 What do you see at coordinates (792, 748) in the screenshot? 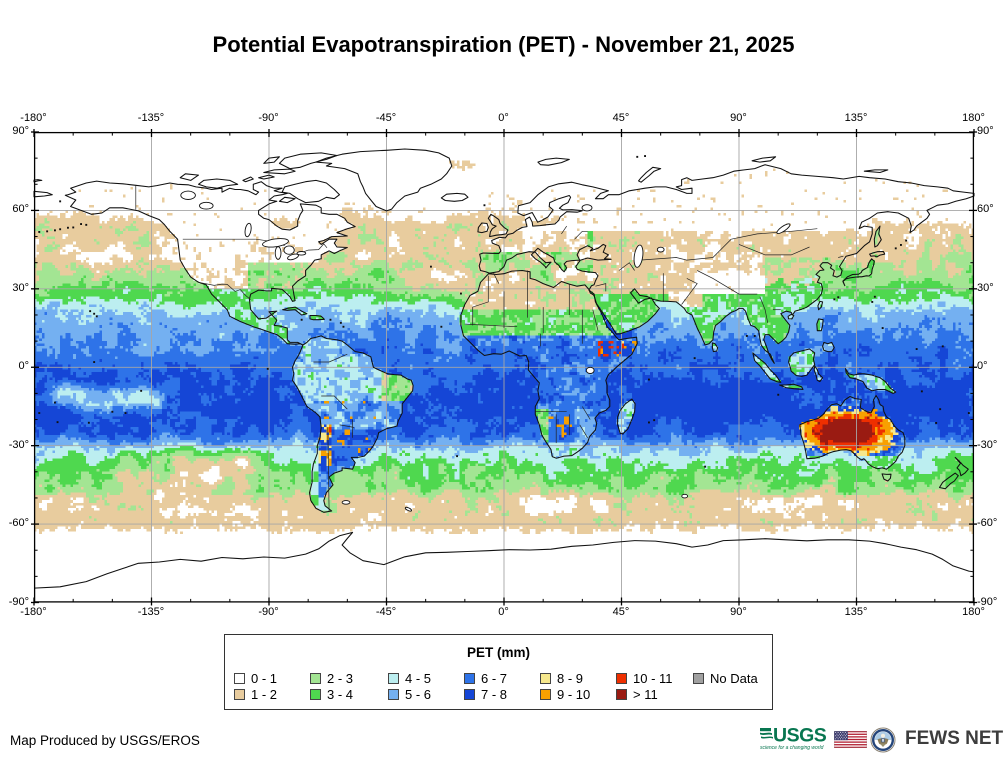
I see `svg-text: science for a changing world` at bounding box center [792, 748].